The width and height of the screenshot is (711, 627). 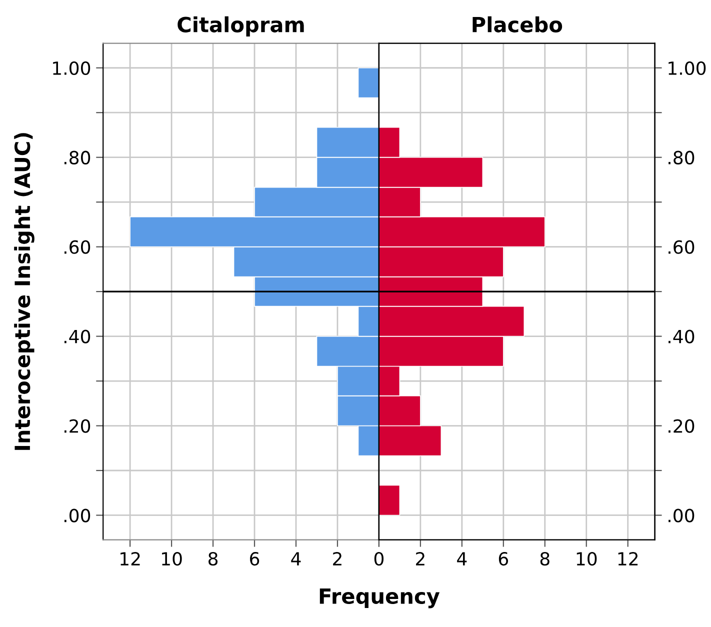 I want to click on x-axis-title: Frequency, so click(x=380, y=598).